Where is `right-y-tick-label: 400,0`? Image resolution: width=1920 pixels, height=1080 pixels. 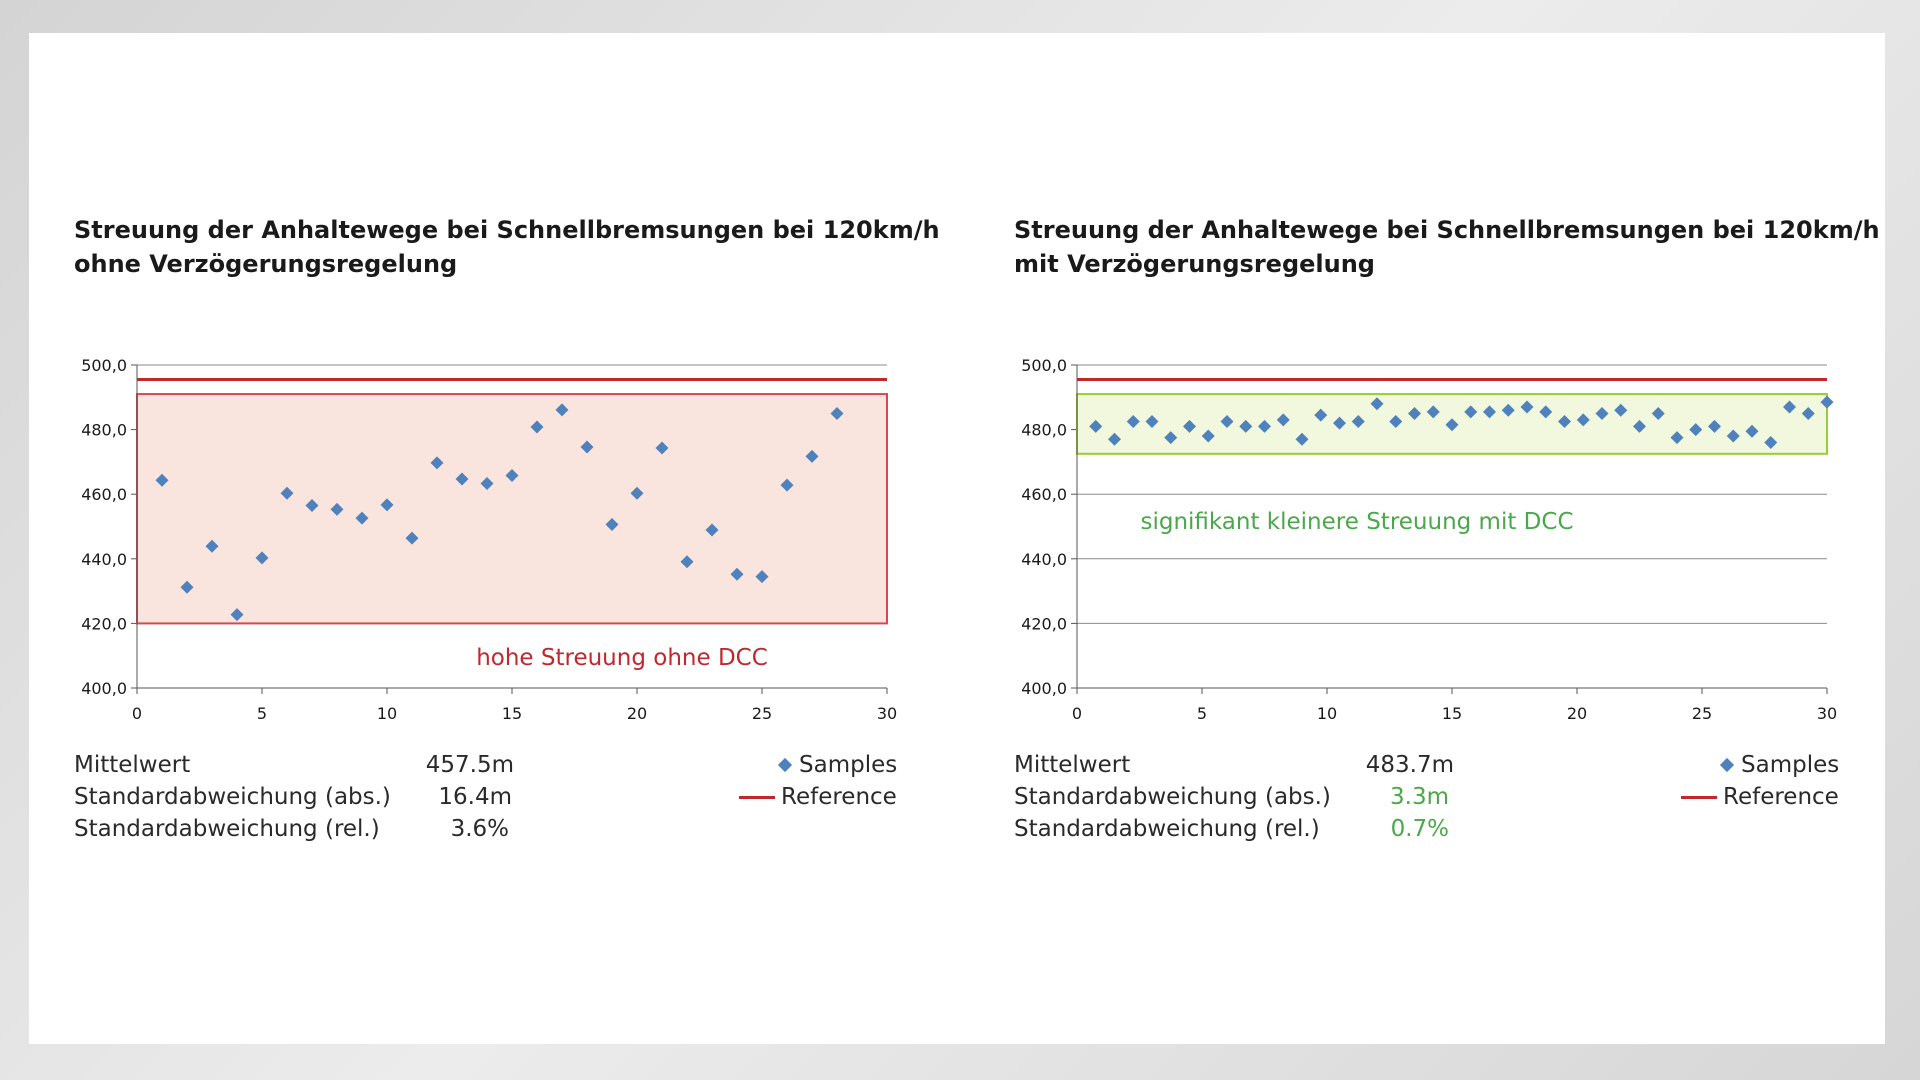 right-y-tick-label: 400,0 is located at coordinates (1044, 688).